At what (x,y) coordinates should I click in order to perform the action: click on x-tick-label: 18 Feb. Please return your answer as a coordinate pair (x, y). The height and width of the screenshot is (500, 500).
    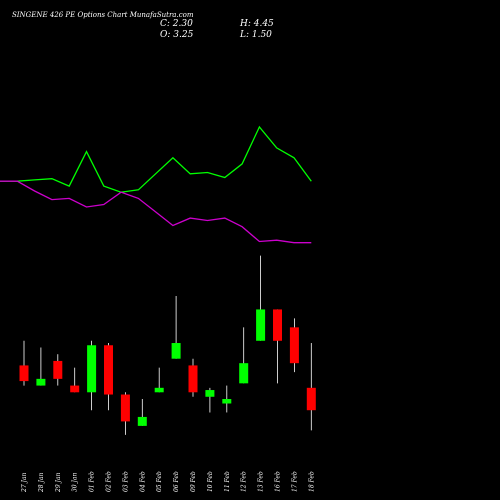
    Looking at the image, I should click on (311, 481).